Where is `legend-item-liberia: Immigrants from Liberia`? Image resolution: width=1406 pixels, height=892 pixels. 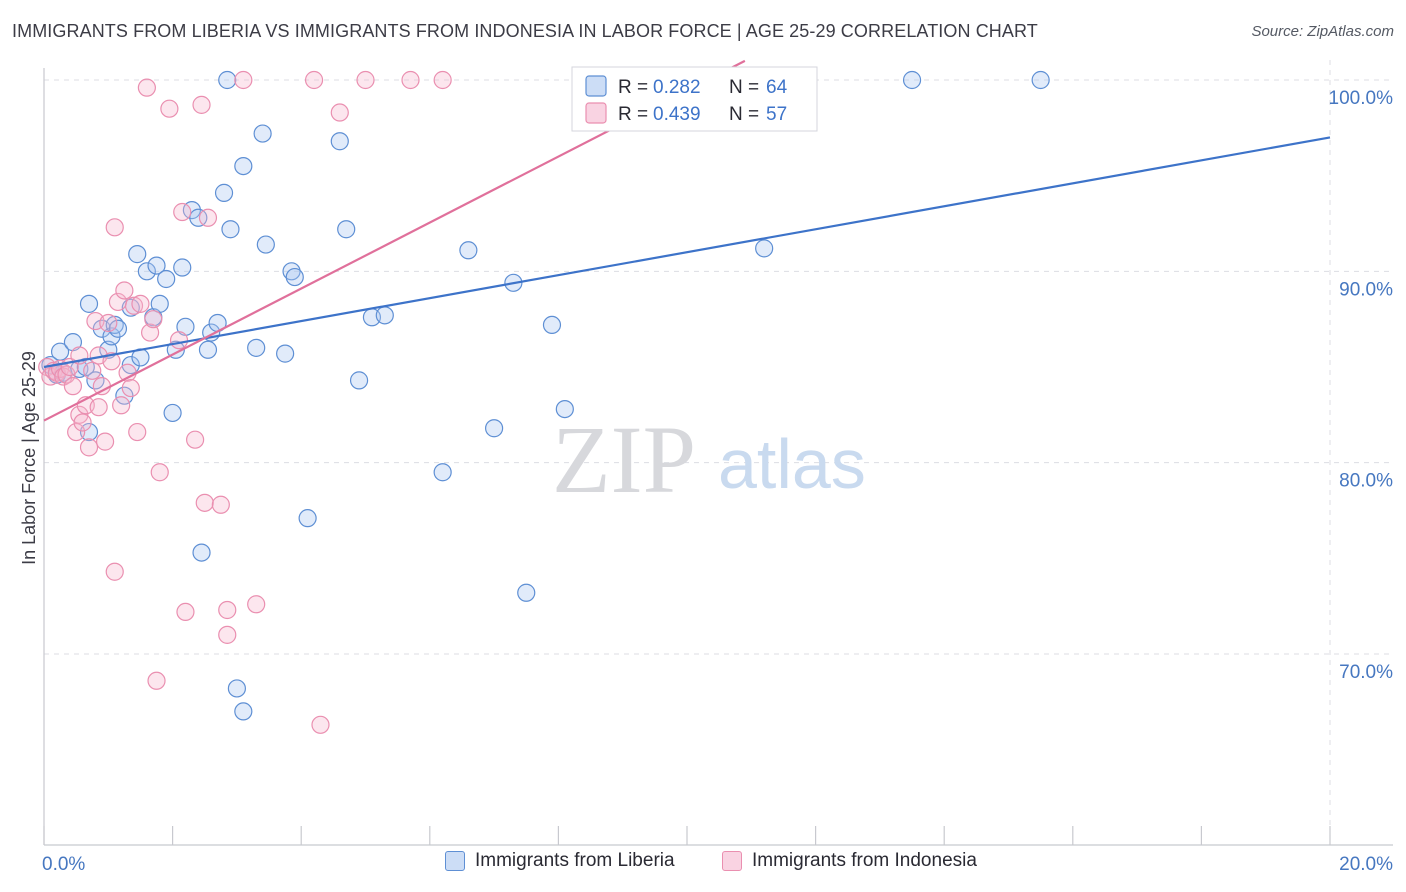 legend-item-liberia: Immigrants from Liberia is located at coordinates (560, 861).